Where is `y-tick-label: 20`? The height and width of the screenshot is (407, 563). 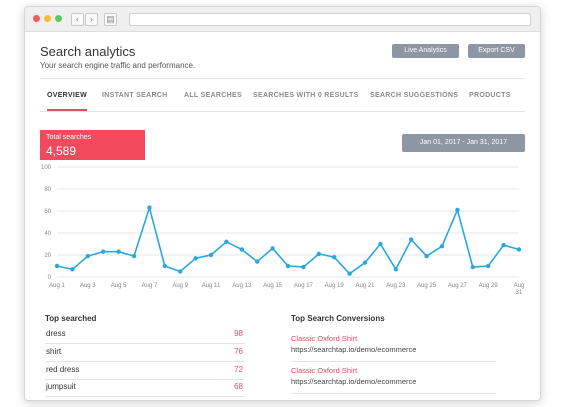
y-tick-label: 20 is located at coordinates (47, 256).